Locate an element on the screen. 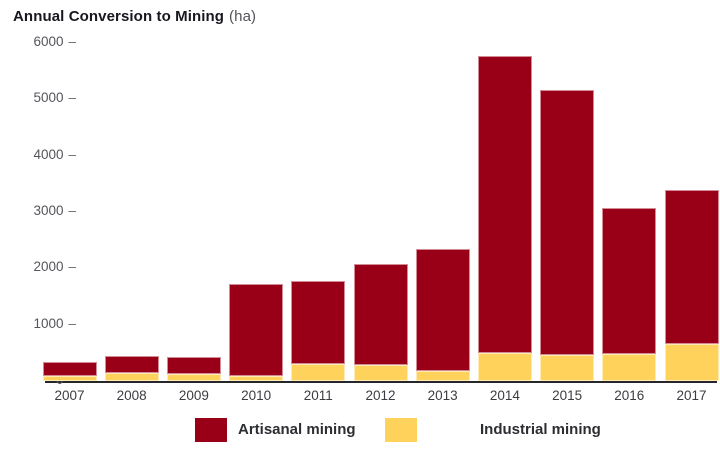 The image size is (720, 450). y-tick-label: 3000– is located at coordinates (38, 211).